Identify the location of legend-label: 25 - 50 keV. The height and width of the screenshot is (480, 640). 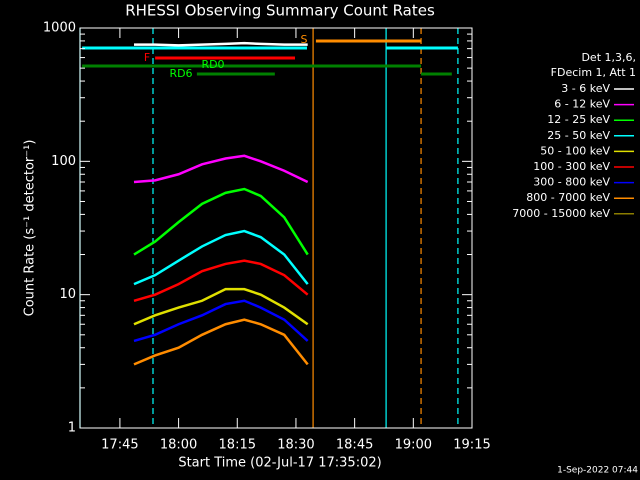
(578, 135).